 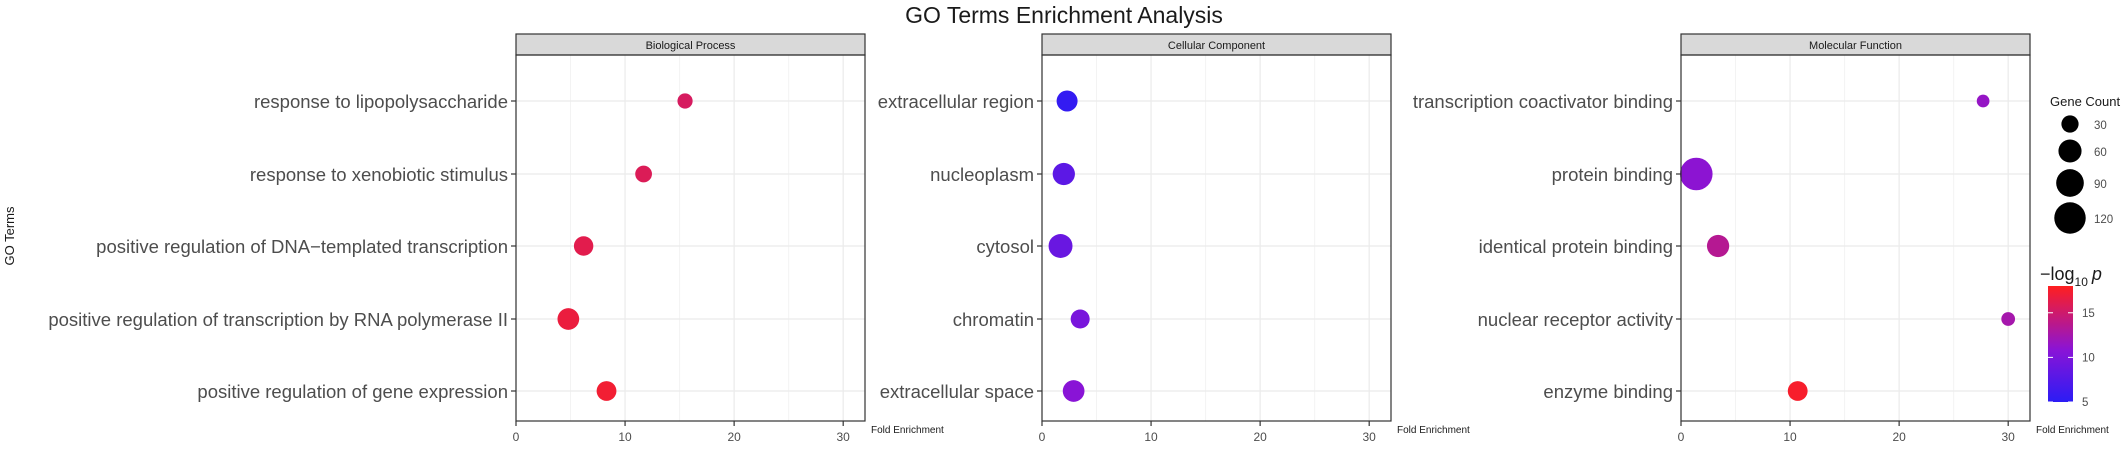 What do you see at coordinates (1060, 246) in the screenshot?
I see `data-point-cytosol` at bounding box center [1060, 246].